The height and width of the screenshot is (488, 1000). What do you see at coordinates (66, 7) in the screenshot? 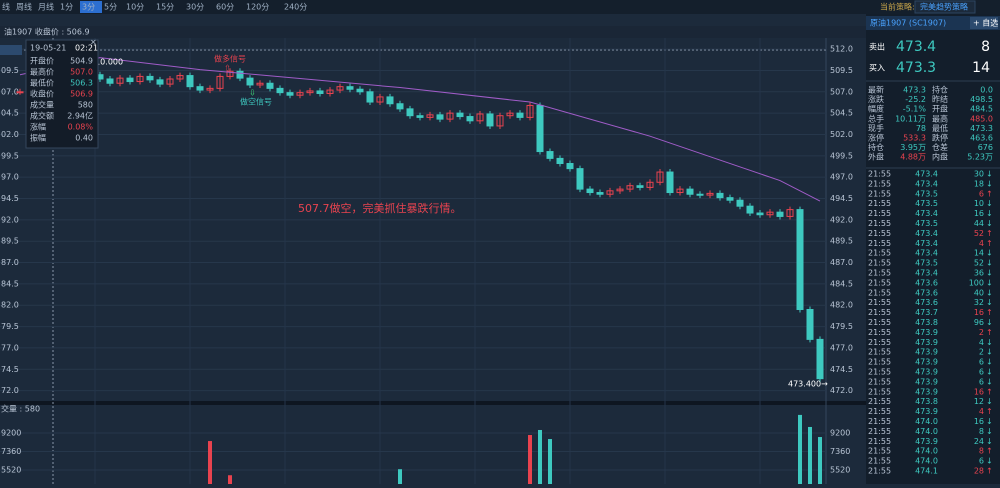
I see `tab: 1分` at bounding box center [66, 7].